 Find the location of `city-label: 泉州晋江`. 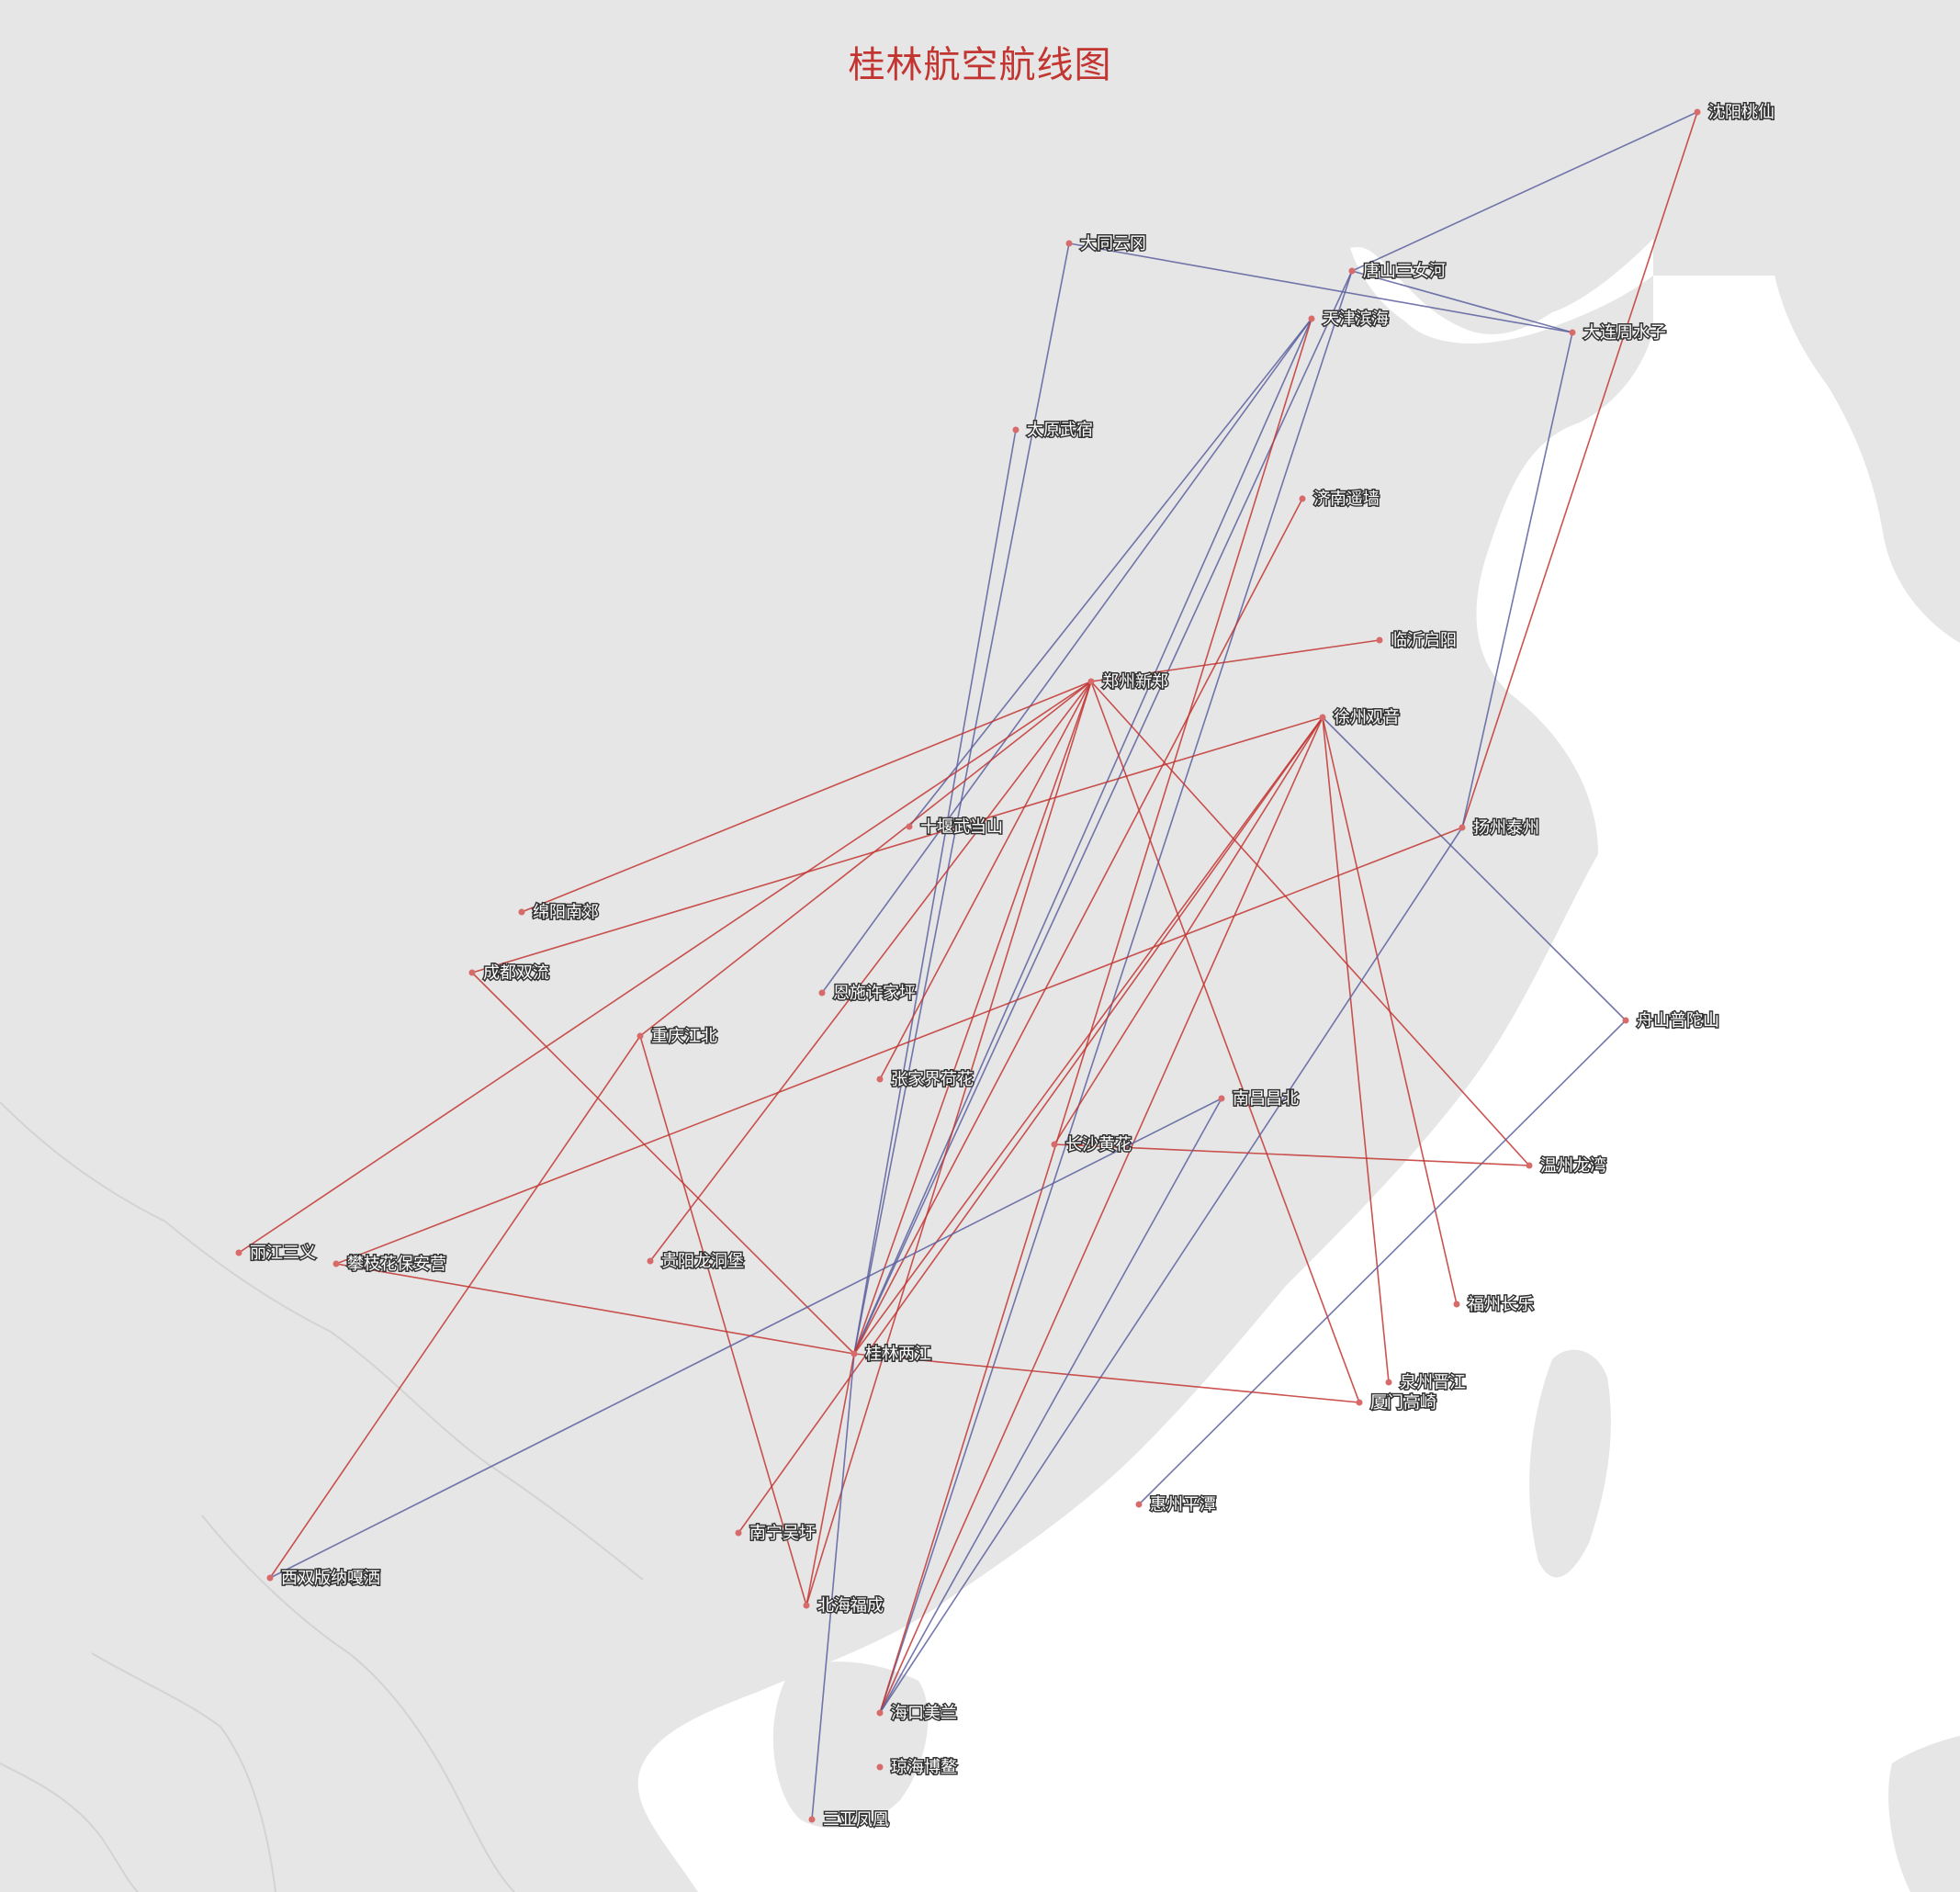

city-label: 泉州晋江 is located at coordinates (1433, 1382).